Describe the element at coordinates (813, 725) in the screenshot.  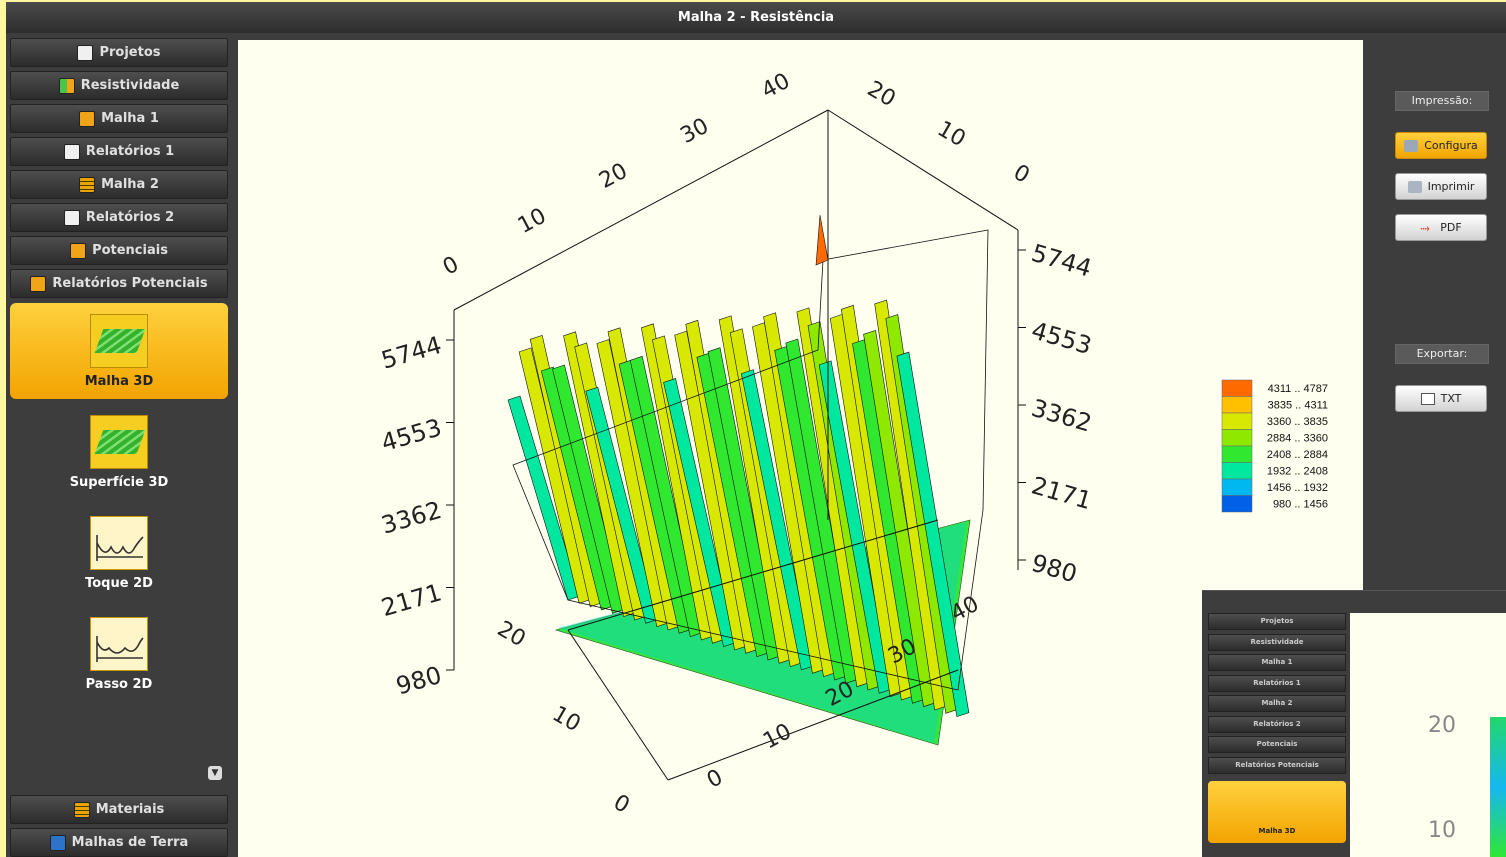
I see `base-edge-front` at that location.